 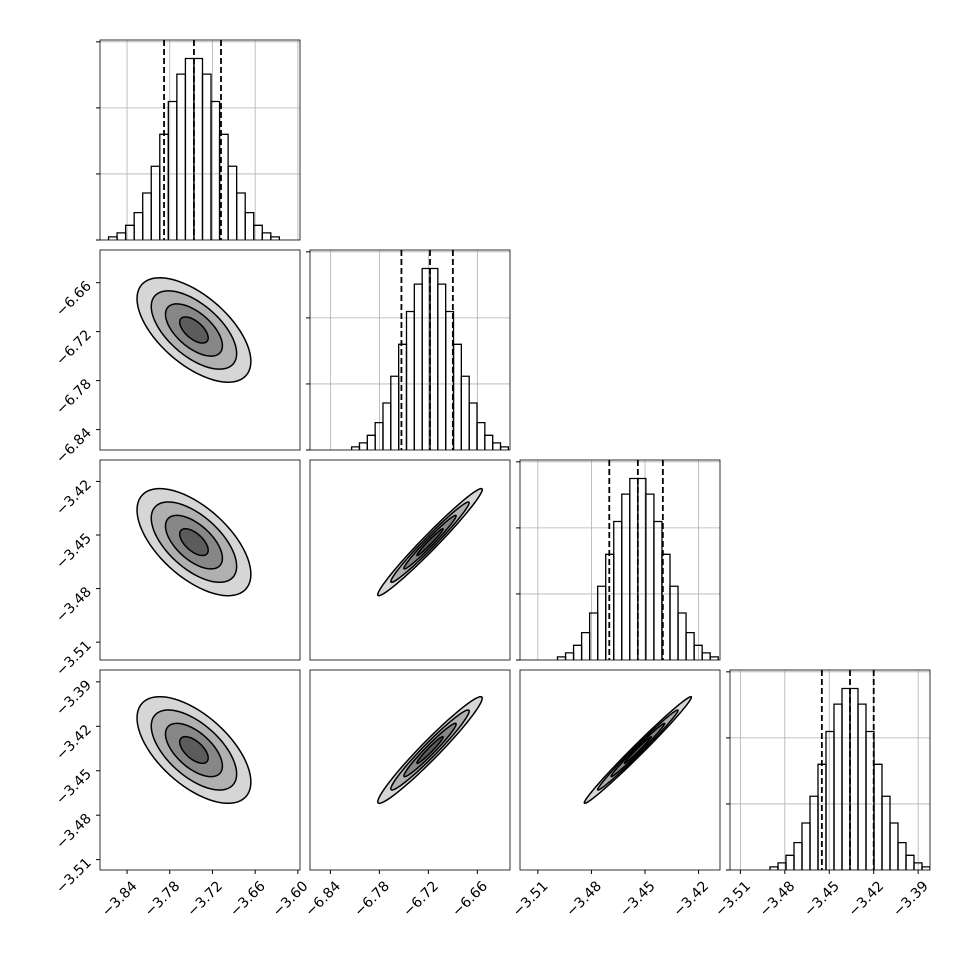 I want to click on y-tick-label: −6.78, so click(x=74, y=397).